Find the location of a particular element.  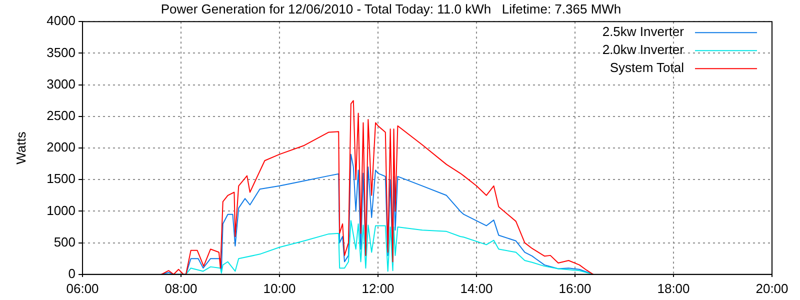

x-tick-label: 20:00 is located at coordinates (772, 288).